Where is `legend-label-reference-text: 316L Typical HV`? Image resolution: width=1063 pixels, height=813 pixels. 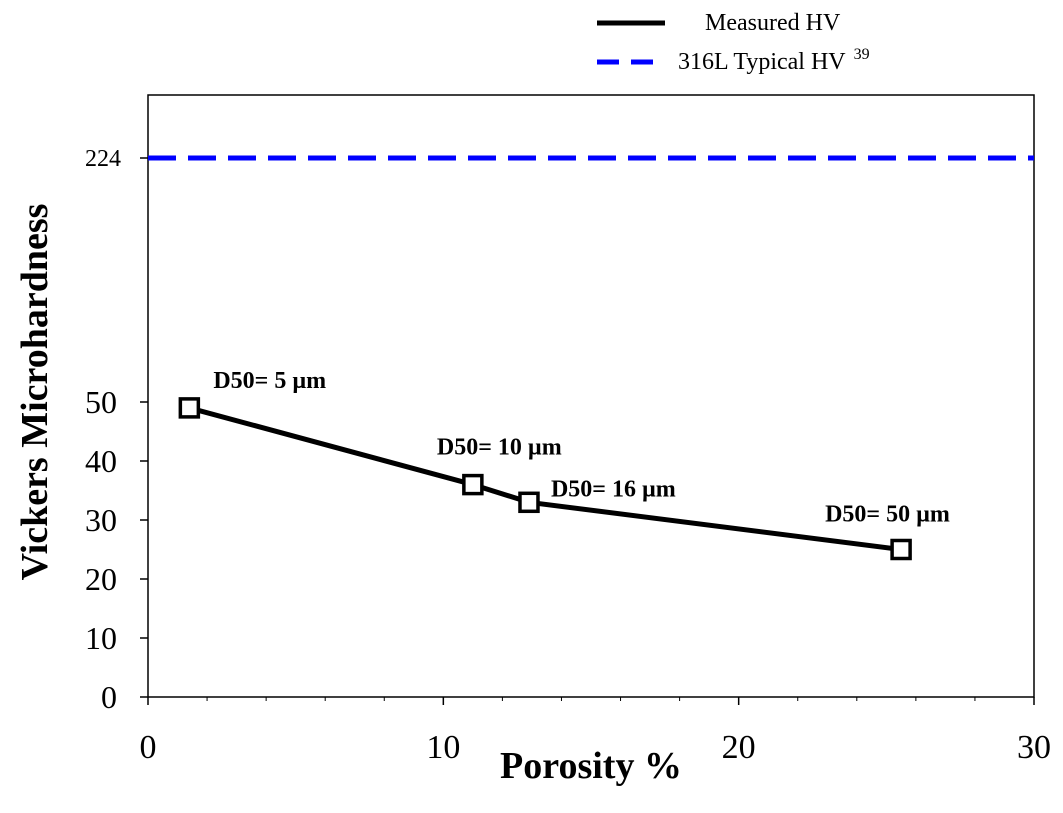 legend-label-reference-text: 316L Typical HV is located at coordinates (762, 62).